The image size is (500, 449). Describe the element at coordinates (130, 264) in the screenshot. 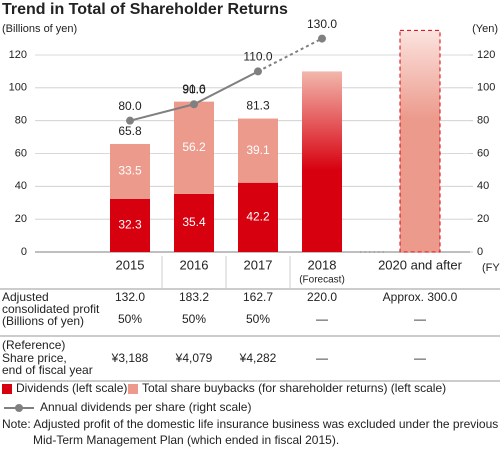

I see `x-tick-label: 2015` at that location.